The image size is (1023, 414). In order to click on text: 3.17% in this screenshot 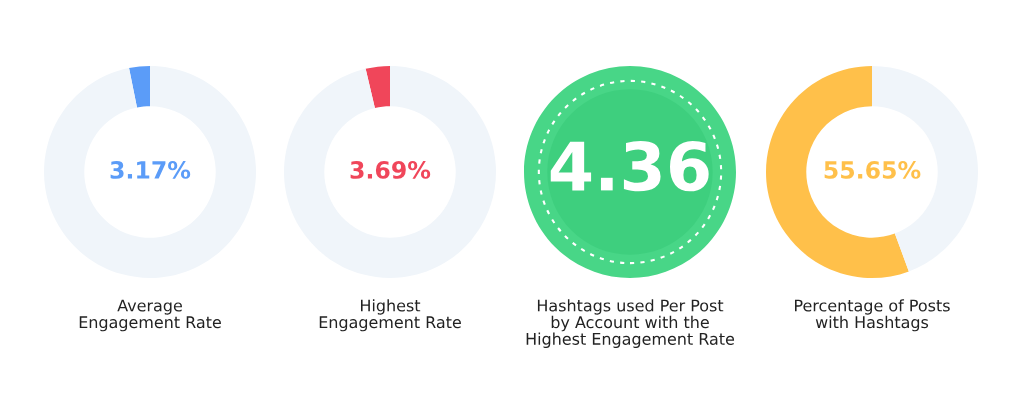, I will do `click(150, 169)`.